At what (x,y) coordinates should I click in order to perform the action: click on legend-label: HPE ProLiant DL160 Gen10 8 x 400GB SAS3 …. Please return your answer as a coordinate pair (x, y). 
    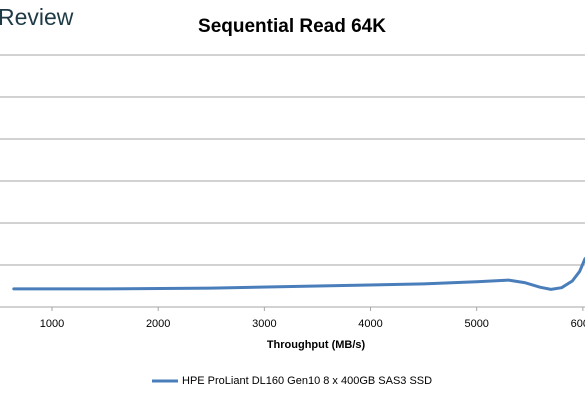
    Looking at the image, I should click on (307, 381).